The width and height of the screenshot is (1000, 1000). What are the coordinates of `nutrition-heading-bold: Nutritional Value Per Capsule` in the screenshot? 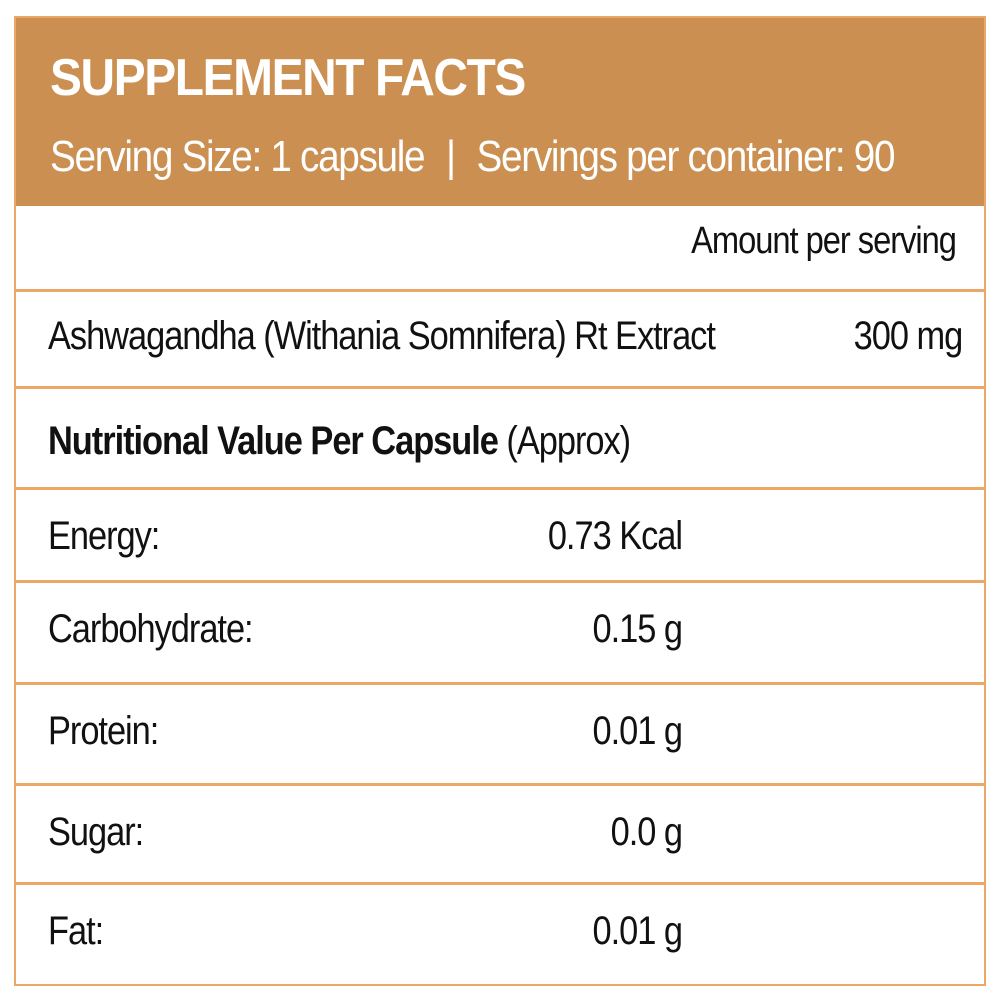 It's located at (273, 441).